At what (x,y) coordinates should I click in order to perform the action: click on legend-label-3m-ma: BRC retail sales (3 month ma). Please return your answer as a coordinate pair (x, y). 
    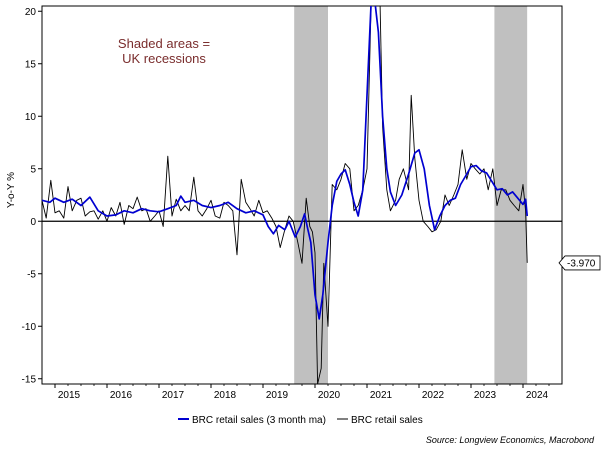
    Looking at the image, I should click on (259, 420).